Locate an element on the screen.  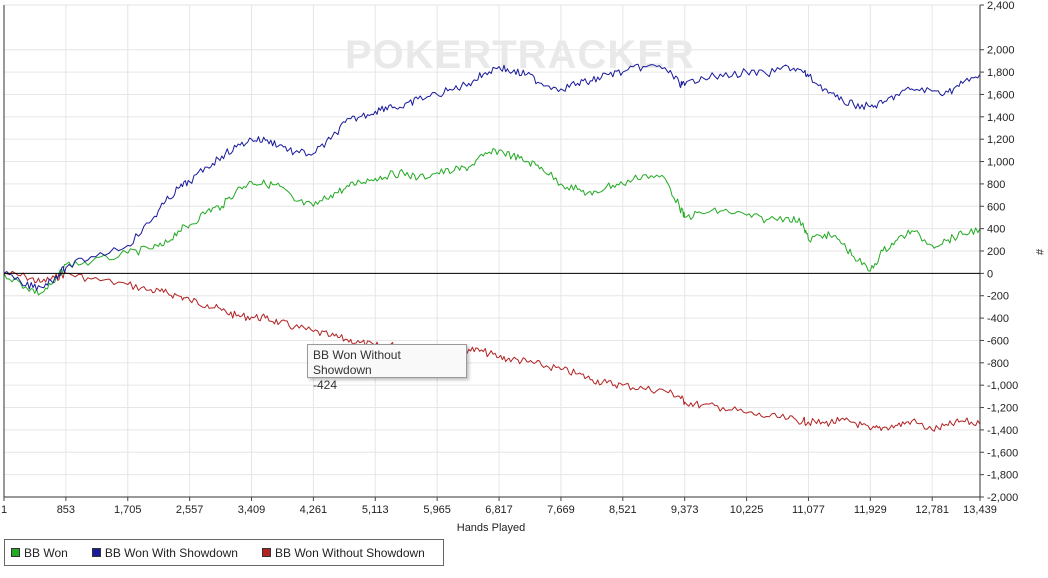
y-tick-label: -1,400 is located at coordinates (1002, 431).